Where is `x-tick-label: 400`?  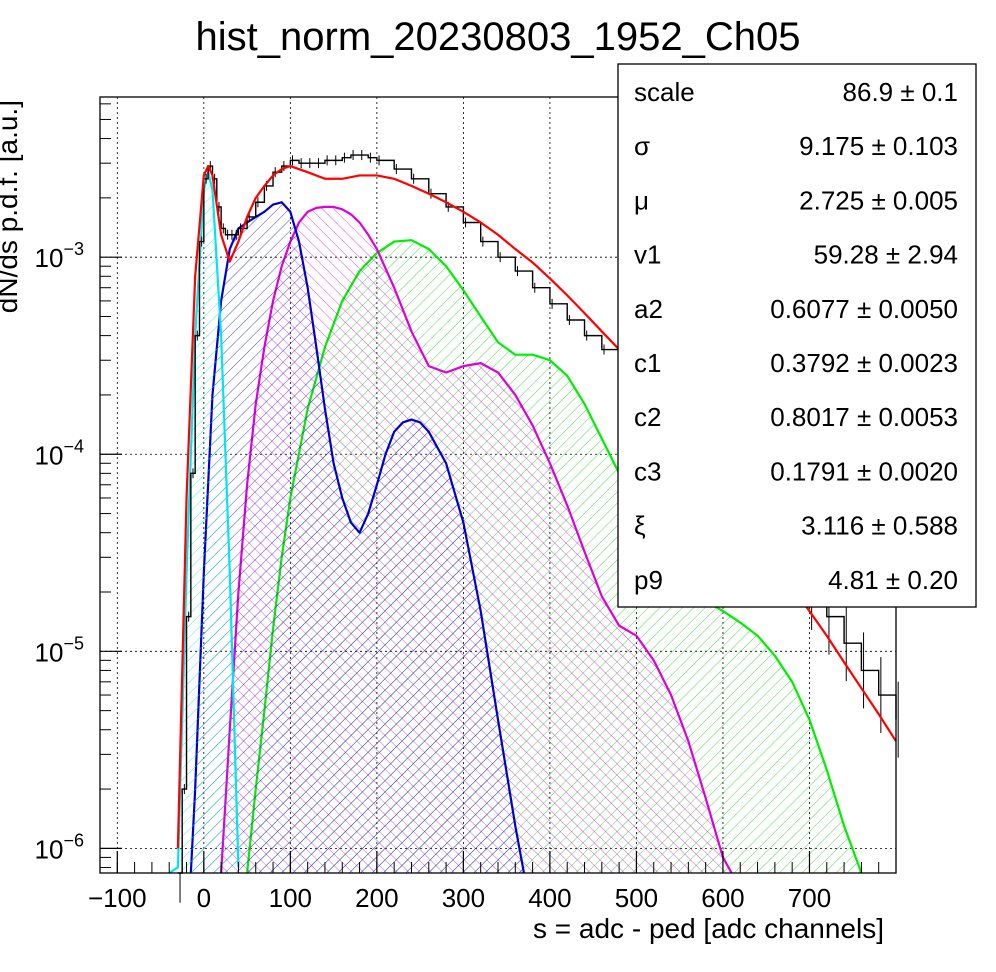
x-tick-label: 400 is located at coordinates (549, 898).